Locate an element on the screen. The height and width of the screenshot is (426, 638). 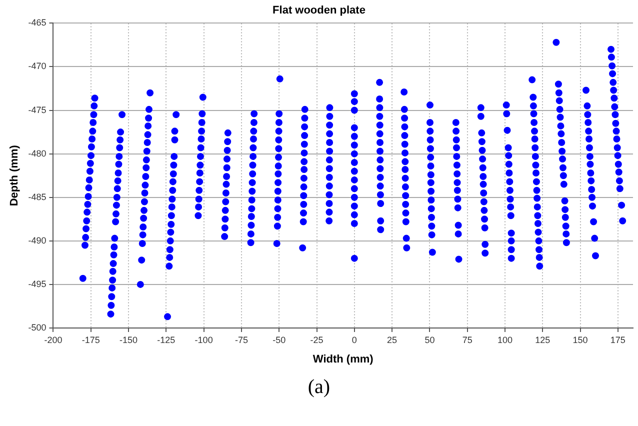
y-tick-label: -495 is located at coordinates (37, 283).